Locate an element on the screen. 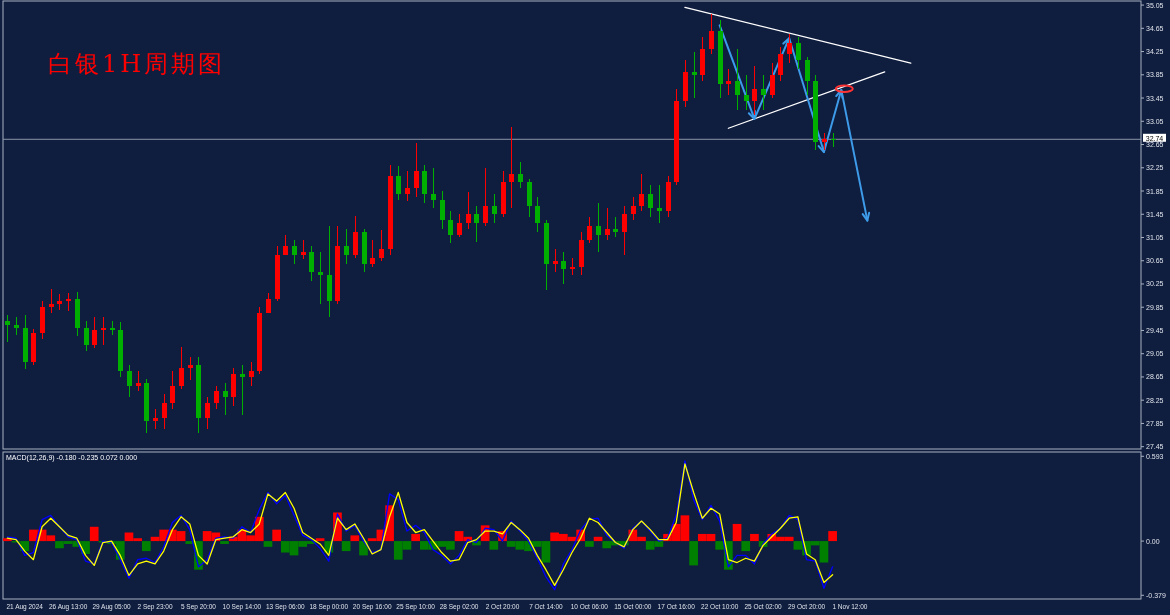 The width and height of the screenshot is (1170, 615). text: 白银1H周期图 is located at coordinates (137, 64).